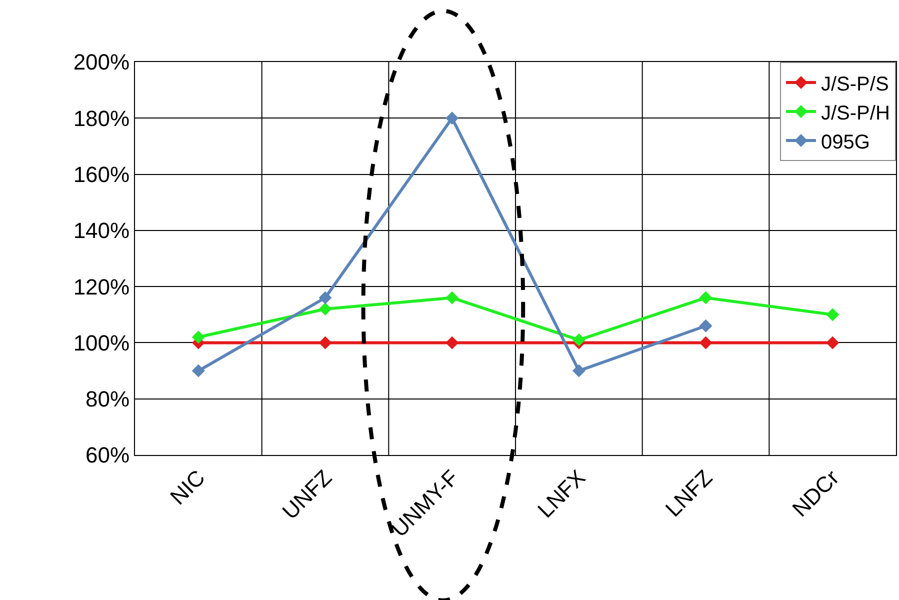 This screenshot has width=899, height=600. I want to click on legend-label: J/S-P/S, so click(855, 84).